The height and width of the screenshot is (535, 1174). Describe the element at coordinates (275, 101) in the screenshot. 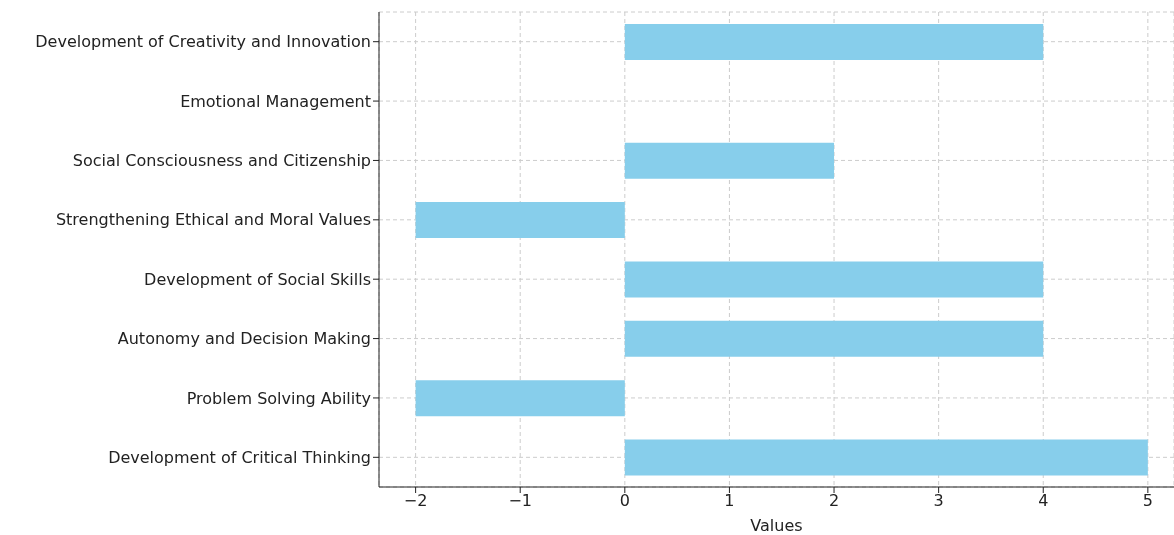

I see `y-tick-label: Emotional Management` at that location.